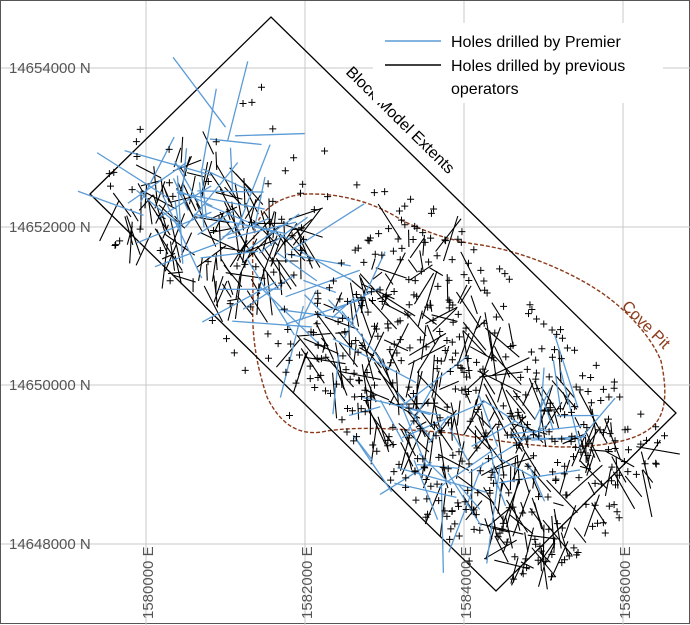  Describe the element at coordinates (538, 66) in the screenshot. I see `legend-previous-label: Holes drilled by previous` at that location.